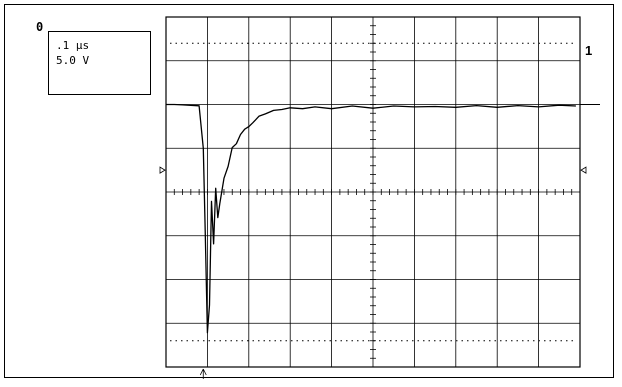  I want to click on channel-1-label: 1, so click(589, 50).